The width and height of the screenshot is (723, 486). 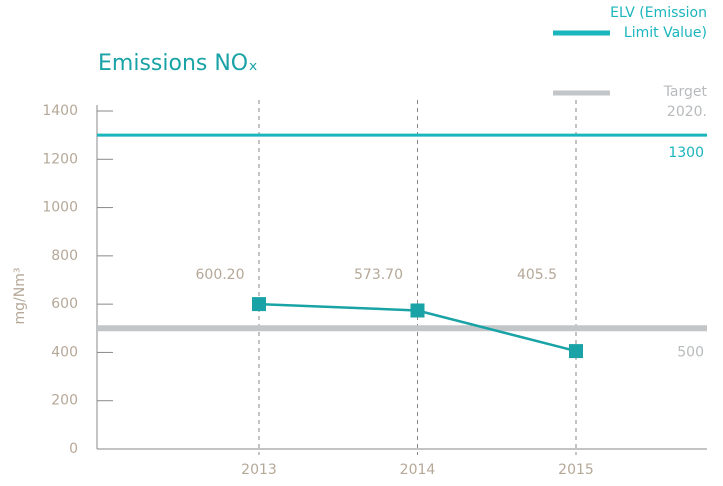 I want to click on y-tick-label: 600, so click(x=64, y=304).